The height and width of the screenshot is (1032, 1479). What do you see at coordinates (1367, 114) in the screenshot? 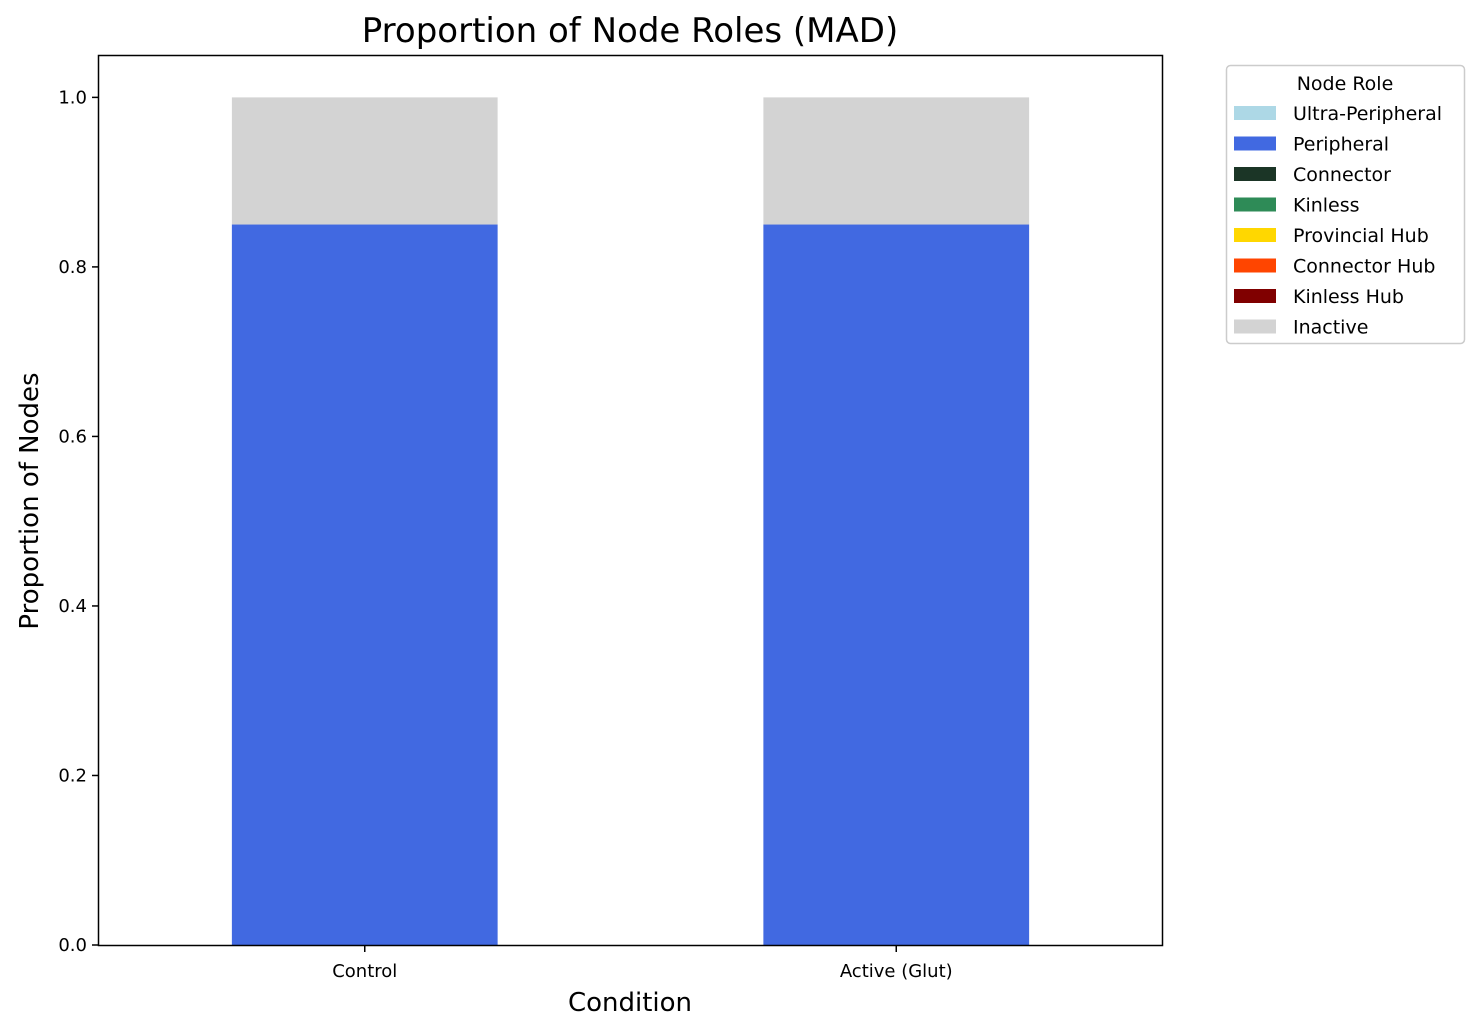
I see `legend-label: Ultra-Peripheral` at bounding box center [1367, 114].